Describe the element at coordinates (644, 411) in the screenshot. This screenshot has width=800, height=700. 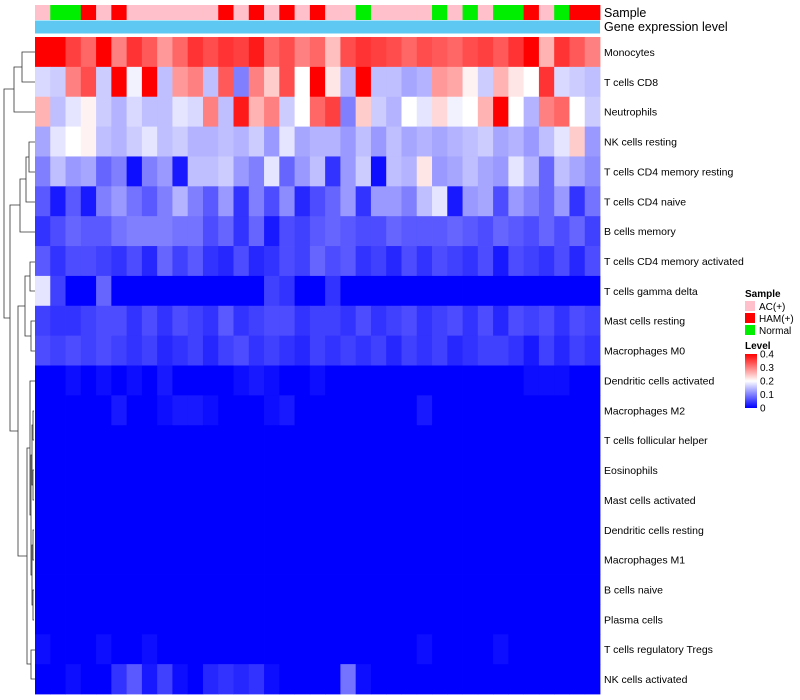
I see `row-label: Macrophages M2` at that location.